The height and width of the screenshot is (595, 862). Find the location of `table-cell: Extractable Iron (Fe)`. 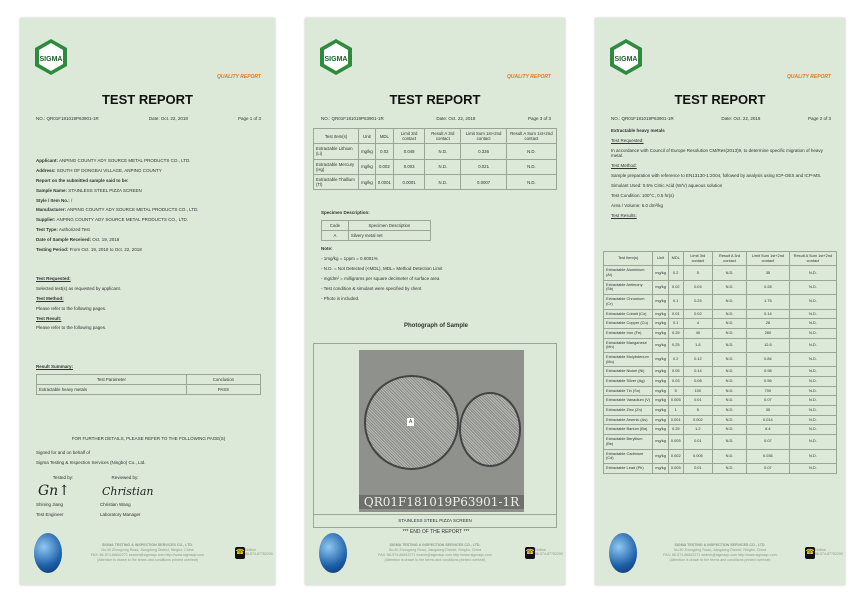

table-cell: Extractable Iron (Fe) is located at coordinates (628, 333).